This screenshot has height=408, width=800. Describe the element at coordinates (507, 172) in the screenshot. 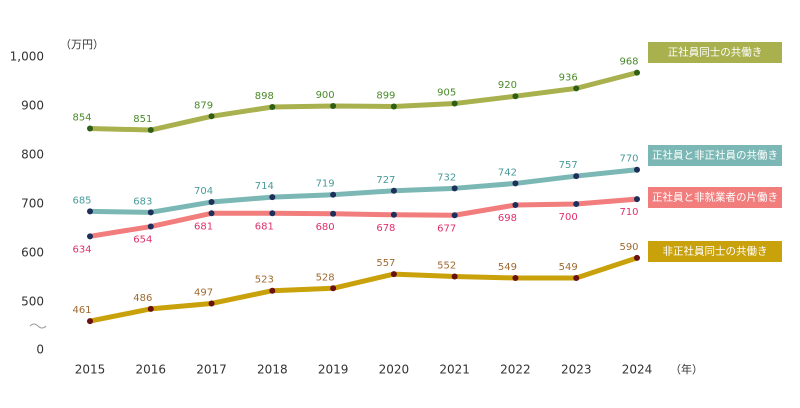

I see `data-label: 742` at that location.